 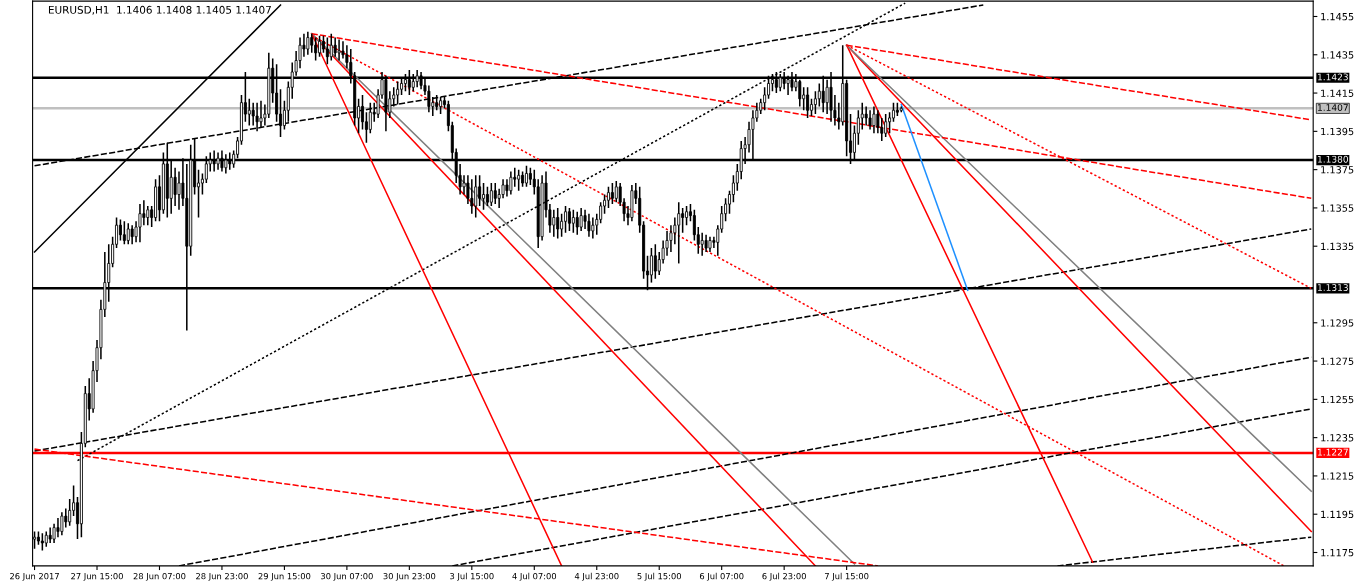 I want to click on y-tick-label: 1.1355, so click(x=1337, y=208).